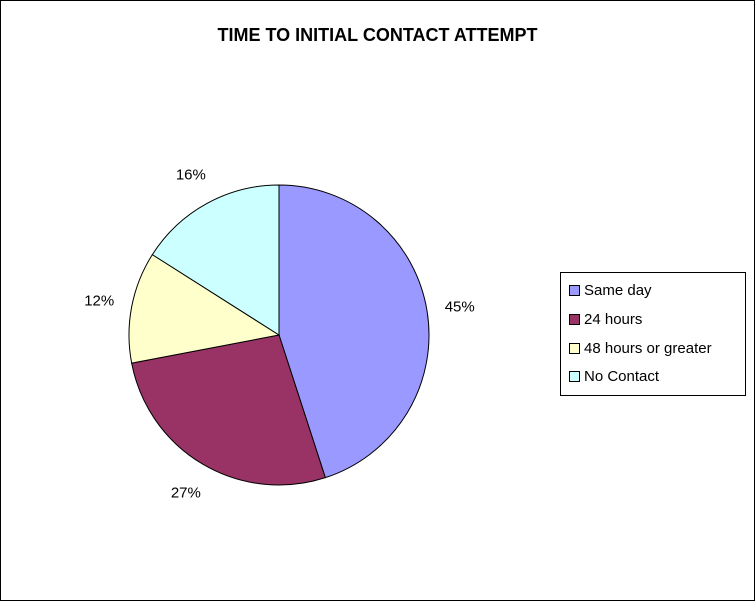  I want to click on legend-item: 24 hours, so click(605, 319).